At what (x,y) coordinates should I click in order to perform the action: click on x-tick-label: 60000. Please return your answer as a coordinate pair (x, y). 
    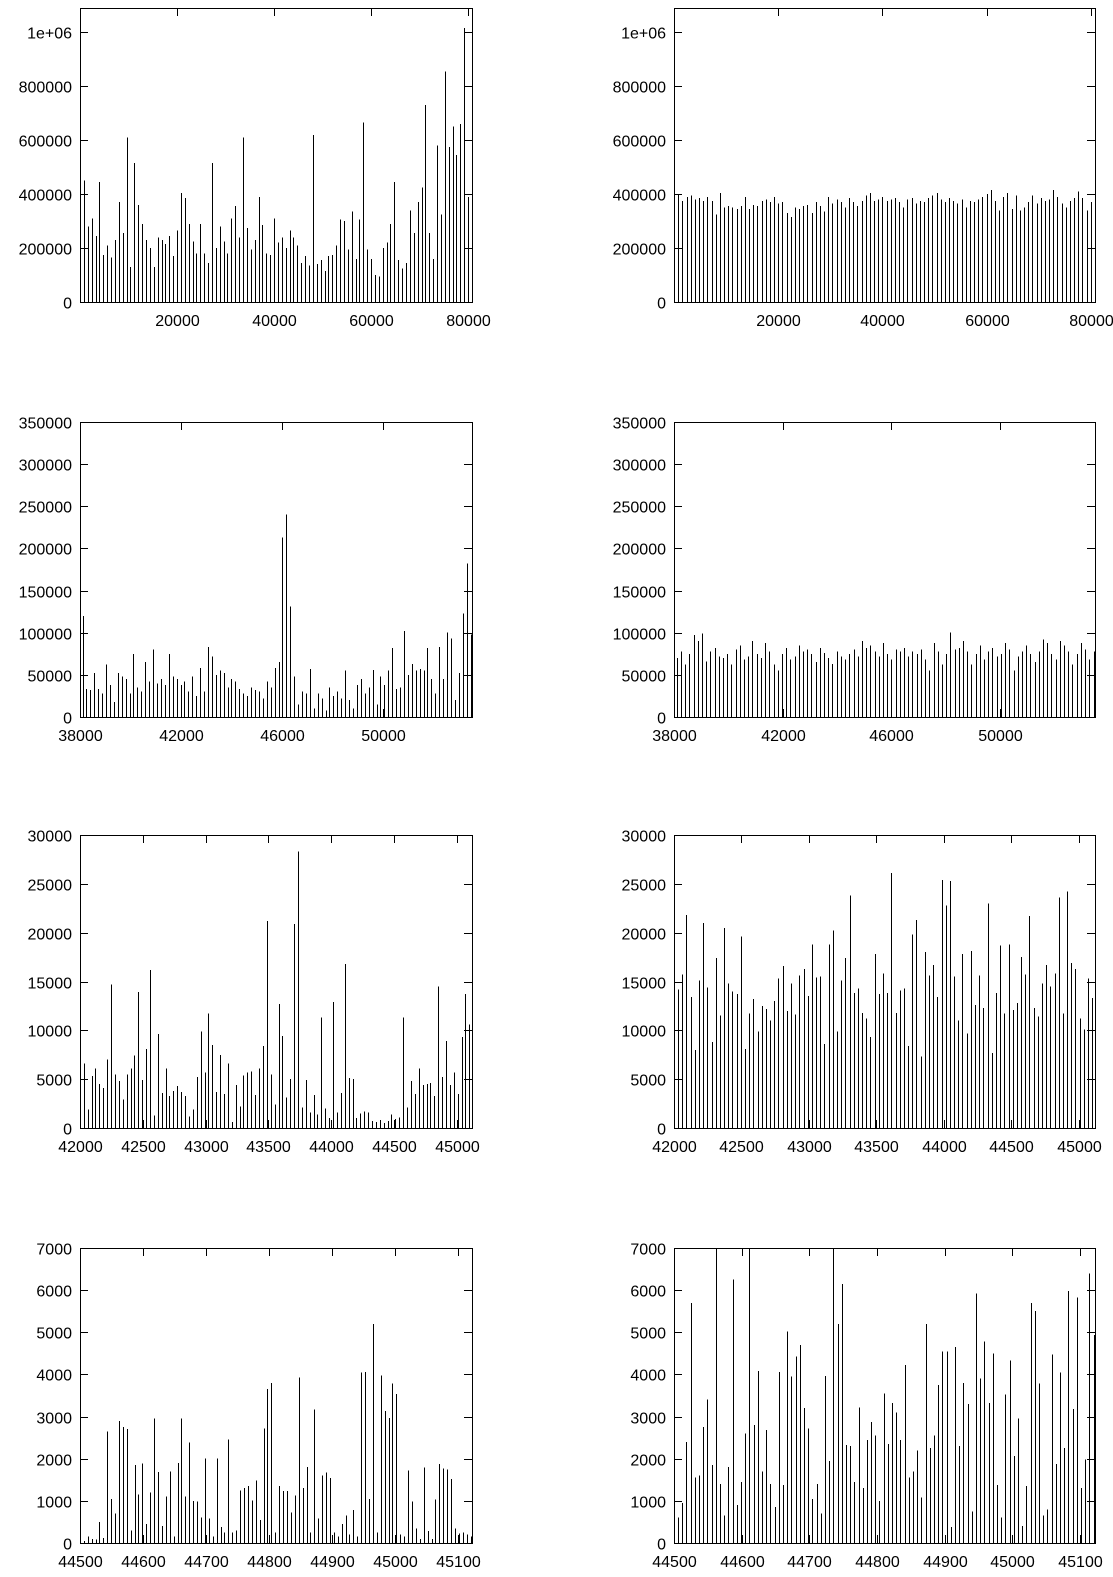
    Looking at the image, I should click on (371, 321).